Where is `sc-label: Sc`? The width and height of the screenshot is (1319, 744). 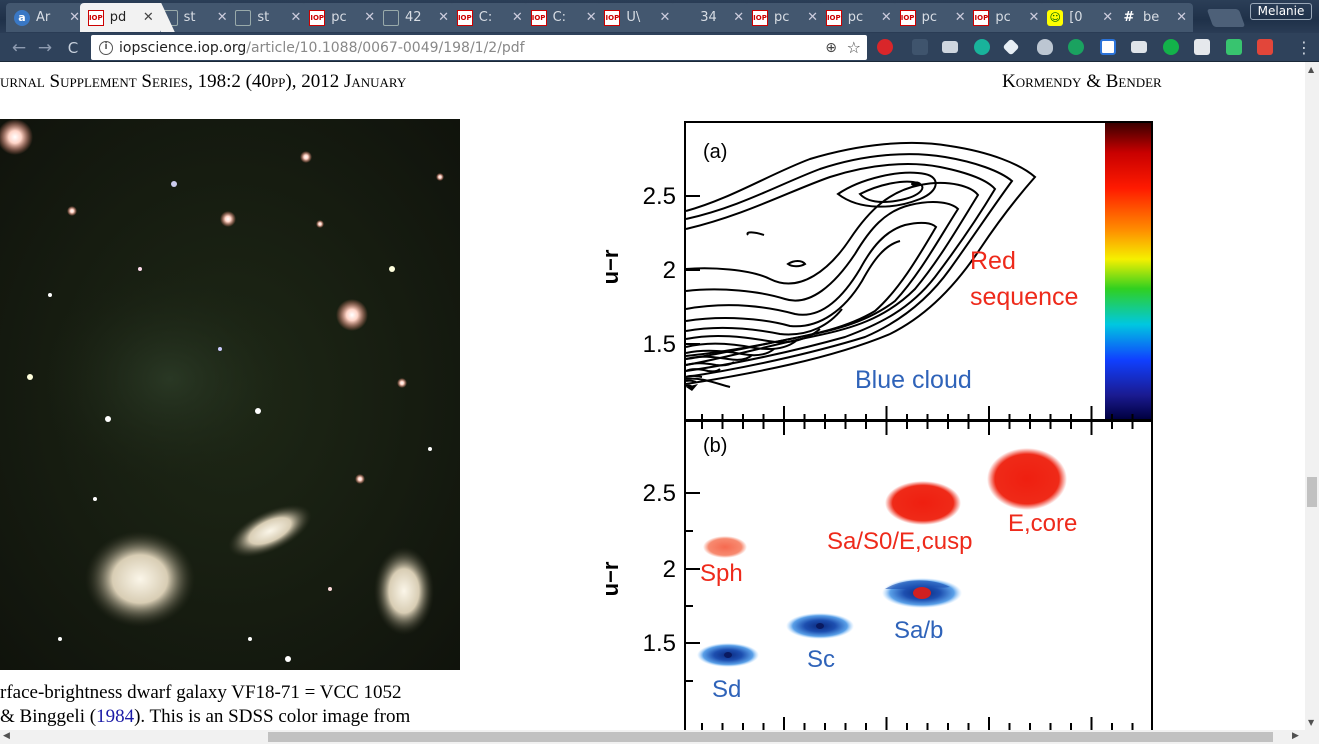 sc-label: Sc is located at coordinates (821, 659).